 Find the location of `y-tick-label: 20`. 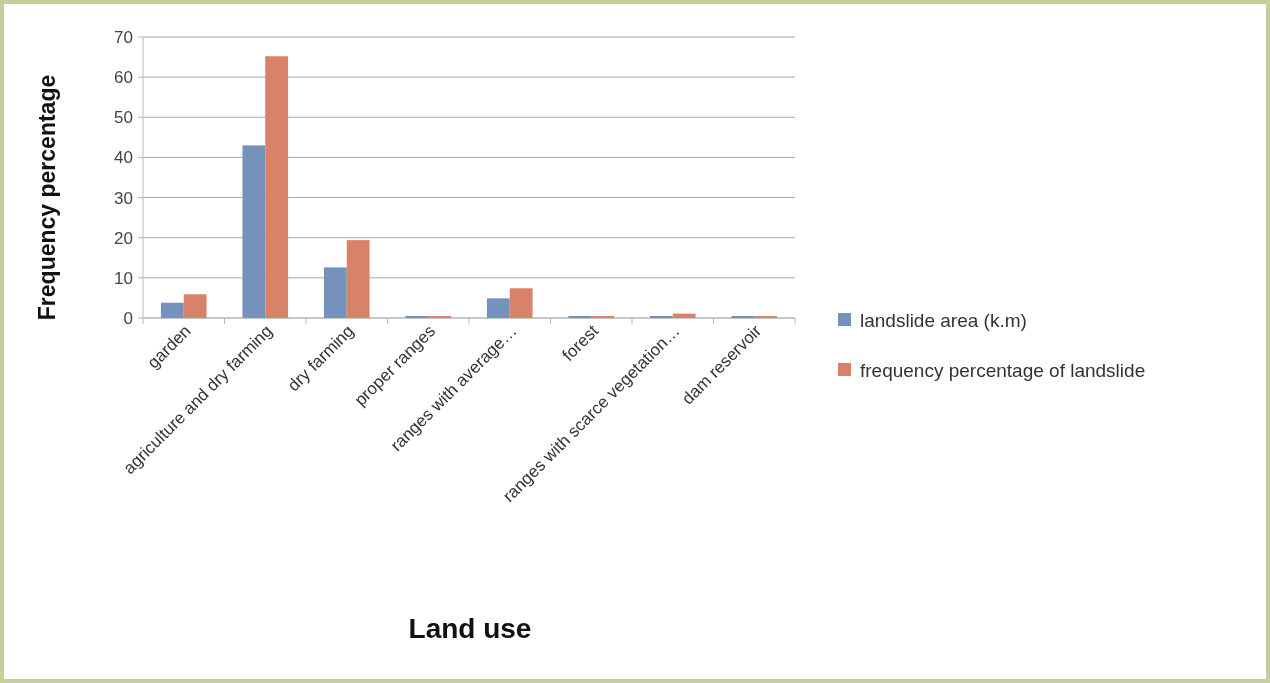

y-tick-label: 20 is located at coordinates (123, 238).